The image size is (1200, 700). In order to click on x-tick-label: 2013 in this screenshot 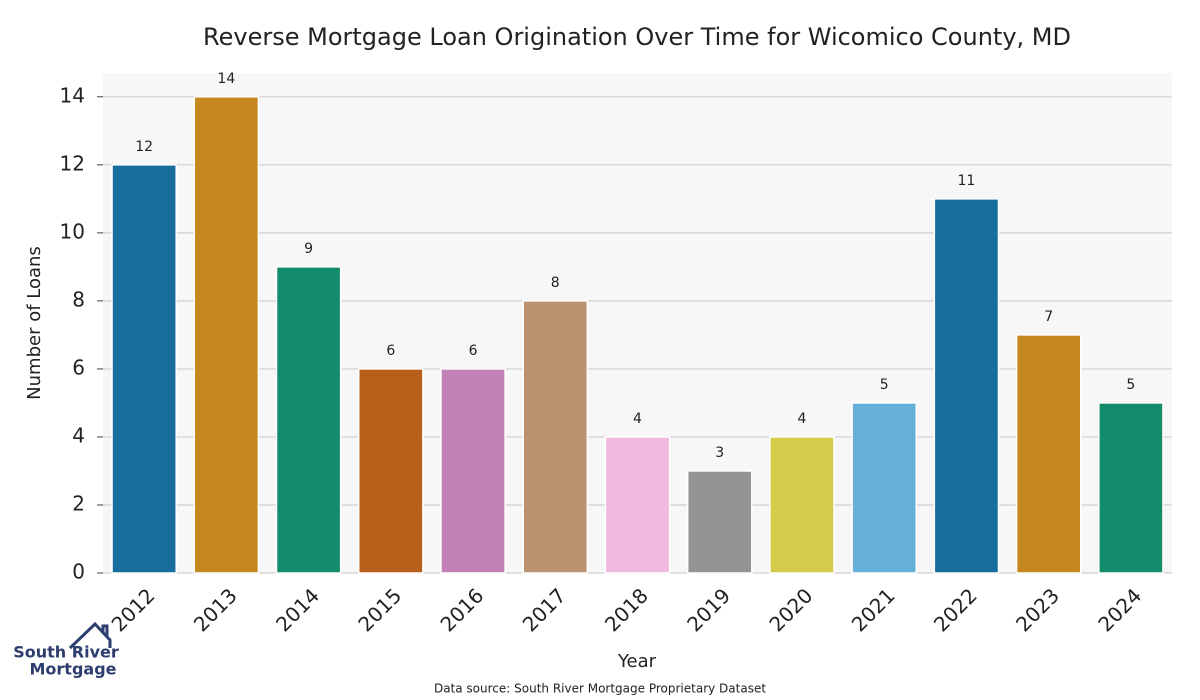, I will do `click(215, 609)`.